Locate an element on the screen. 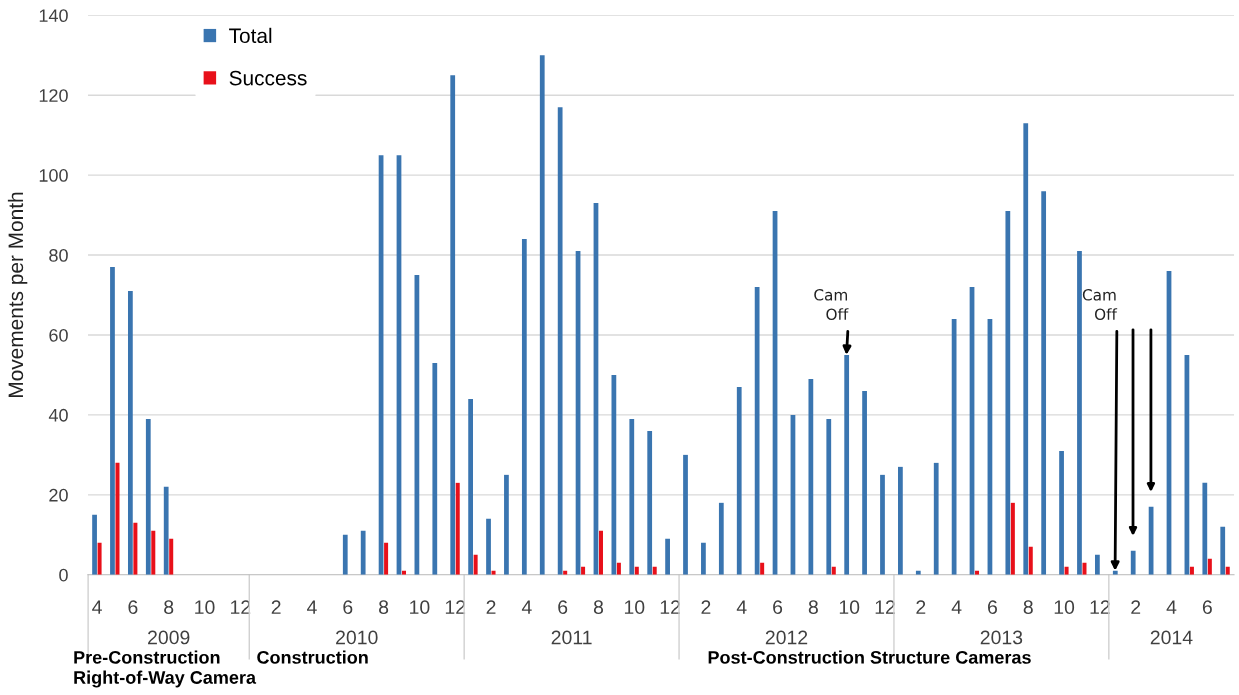 Image resolution: width=1239 pixels, height=695 pixels. y-tick-label: 60 is located at coordinates (58, 335).